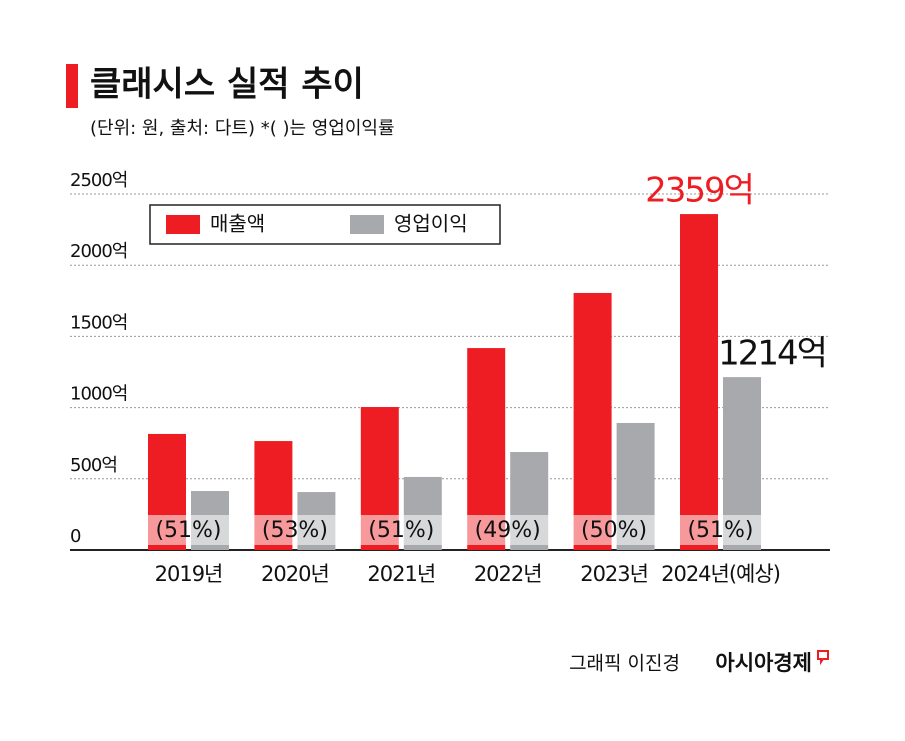 This screenshot has height=741, width=905. I want to click on y-tick-label: 1000억, so click(98, 394).